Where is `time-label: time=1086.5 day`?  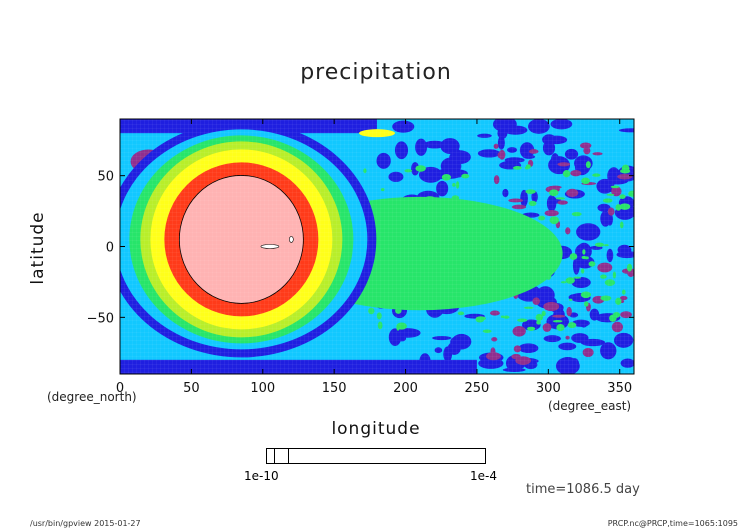
time-label: time=1086.5 day is located at coordinates (583, 489).